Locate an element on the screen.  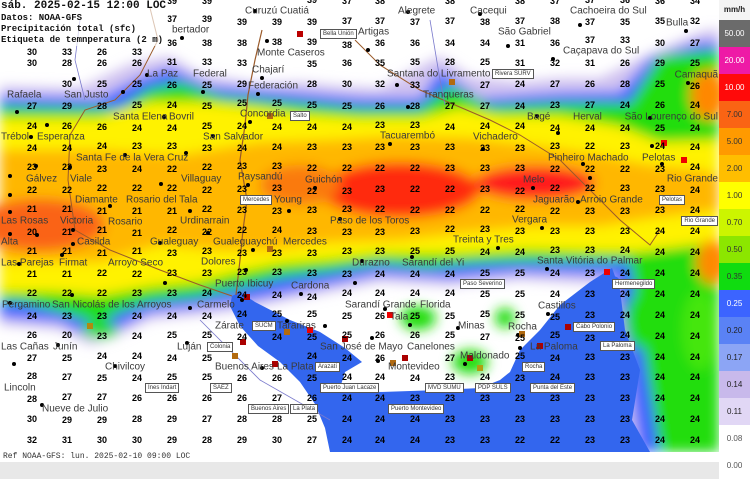
station-label: MVD SUMU is located at coordinates (444, 387).